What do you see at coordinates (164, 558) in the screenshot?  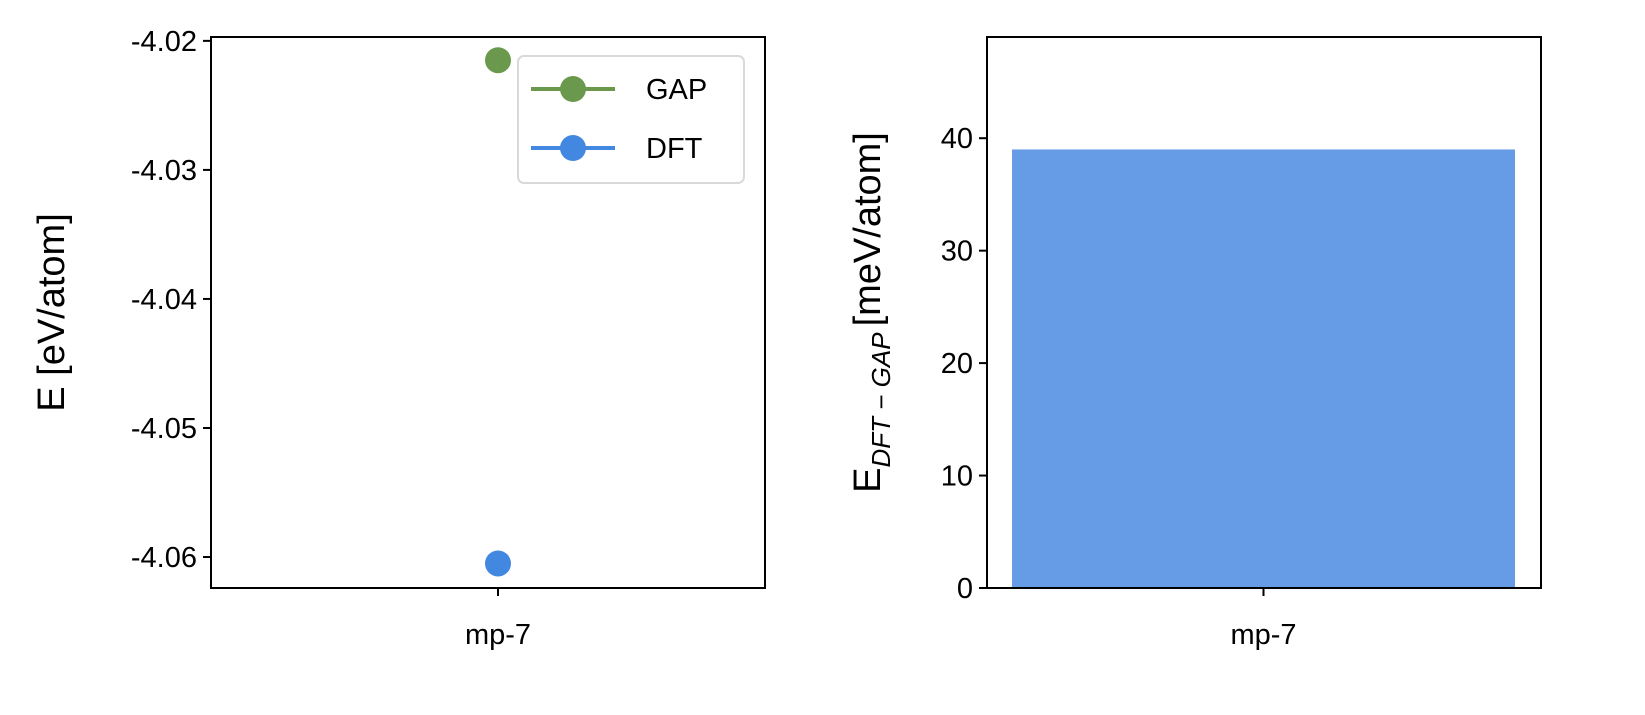 I see `left-y-tick-label: -4.06` at bounding box center [164, 558].